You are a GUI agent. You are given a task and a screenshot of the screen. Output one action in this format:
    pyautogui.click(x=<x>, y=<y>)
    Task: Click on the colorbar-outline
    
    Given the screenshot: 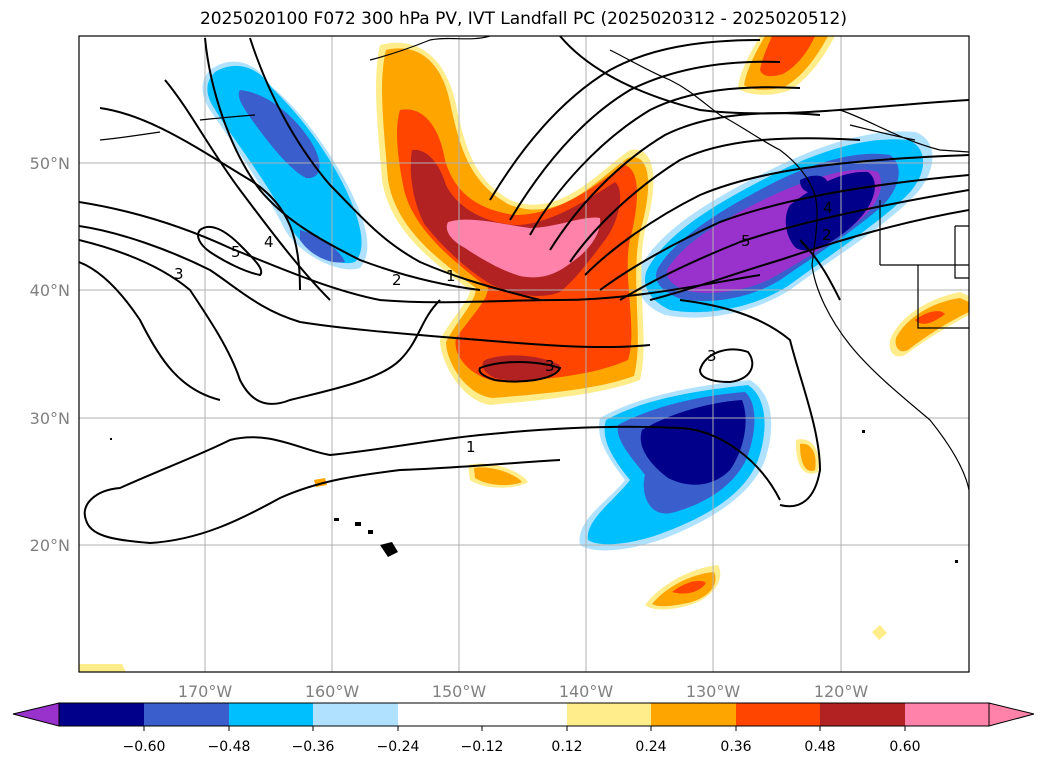 What is the action you would take?
    pyautogui.click(x=524, y=714)
    